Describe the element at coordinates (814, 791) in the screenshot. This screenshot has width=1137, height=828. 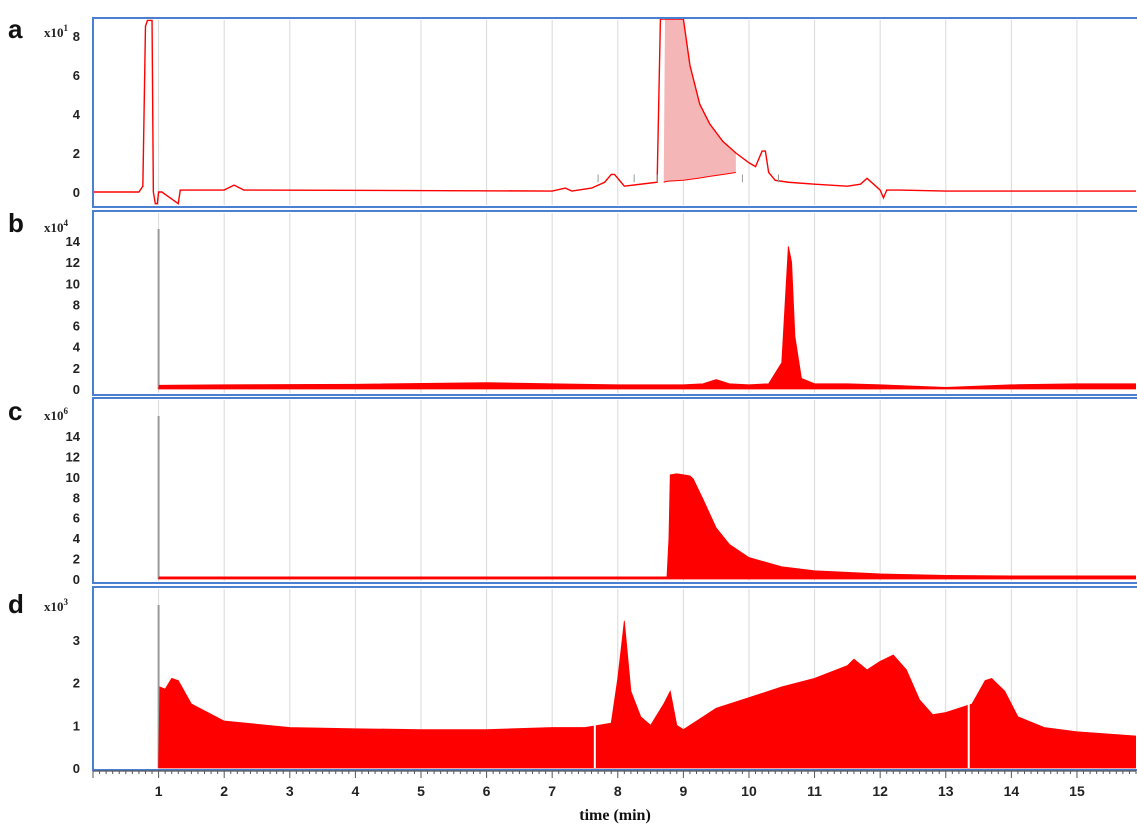
I see `x-tick-label: 11` at that location.